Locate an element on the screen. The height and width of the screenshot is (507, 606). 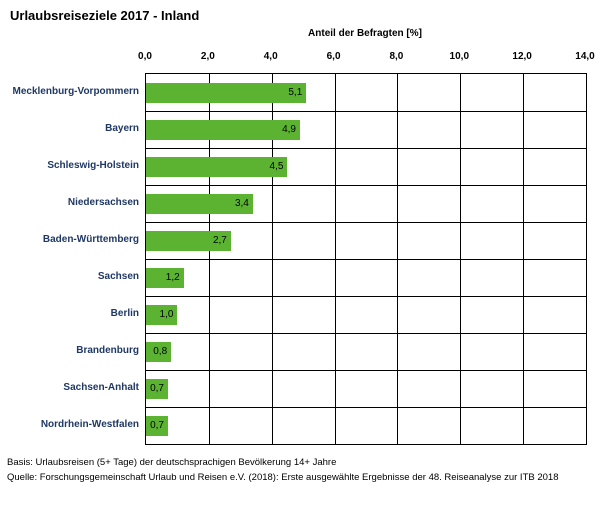
x-tick-label: 4,0 is located at coordinates (270, 56).